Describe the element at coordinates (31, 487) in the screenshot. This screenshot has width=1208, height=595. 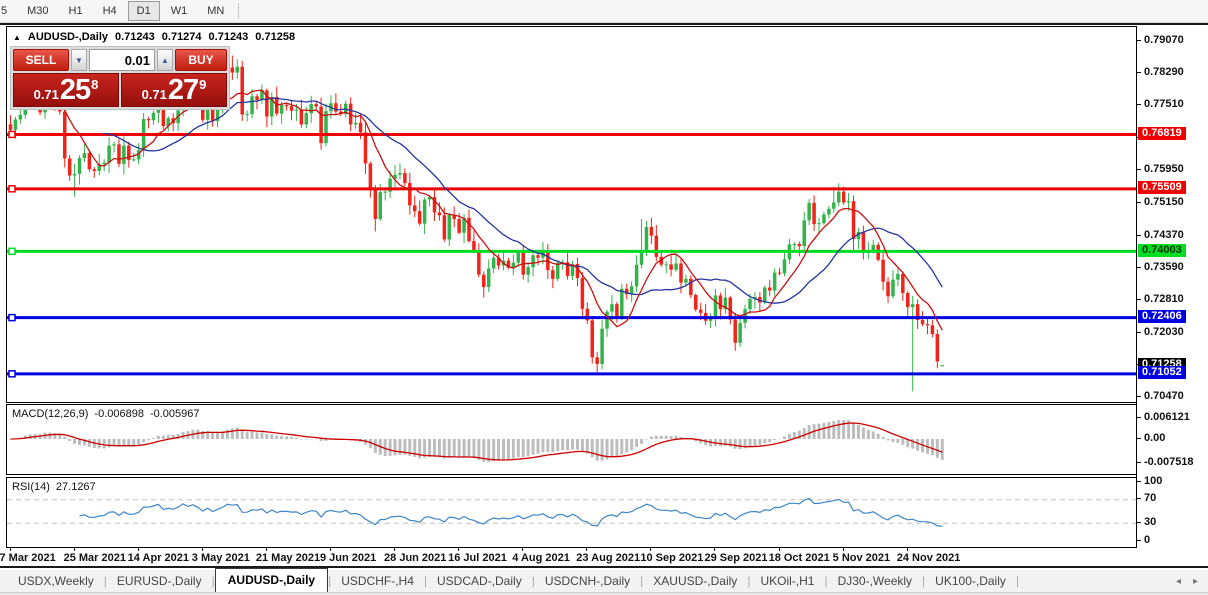
I see `rsi-name: RSI(14)` at that location.